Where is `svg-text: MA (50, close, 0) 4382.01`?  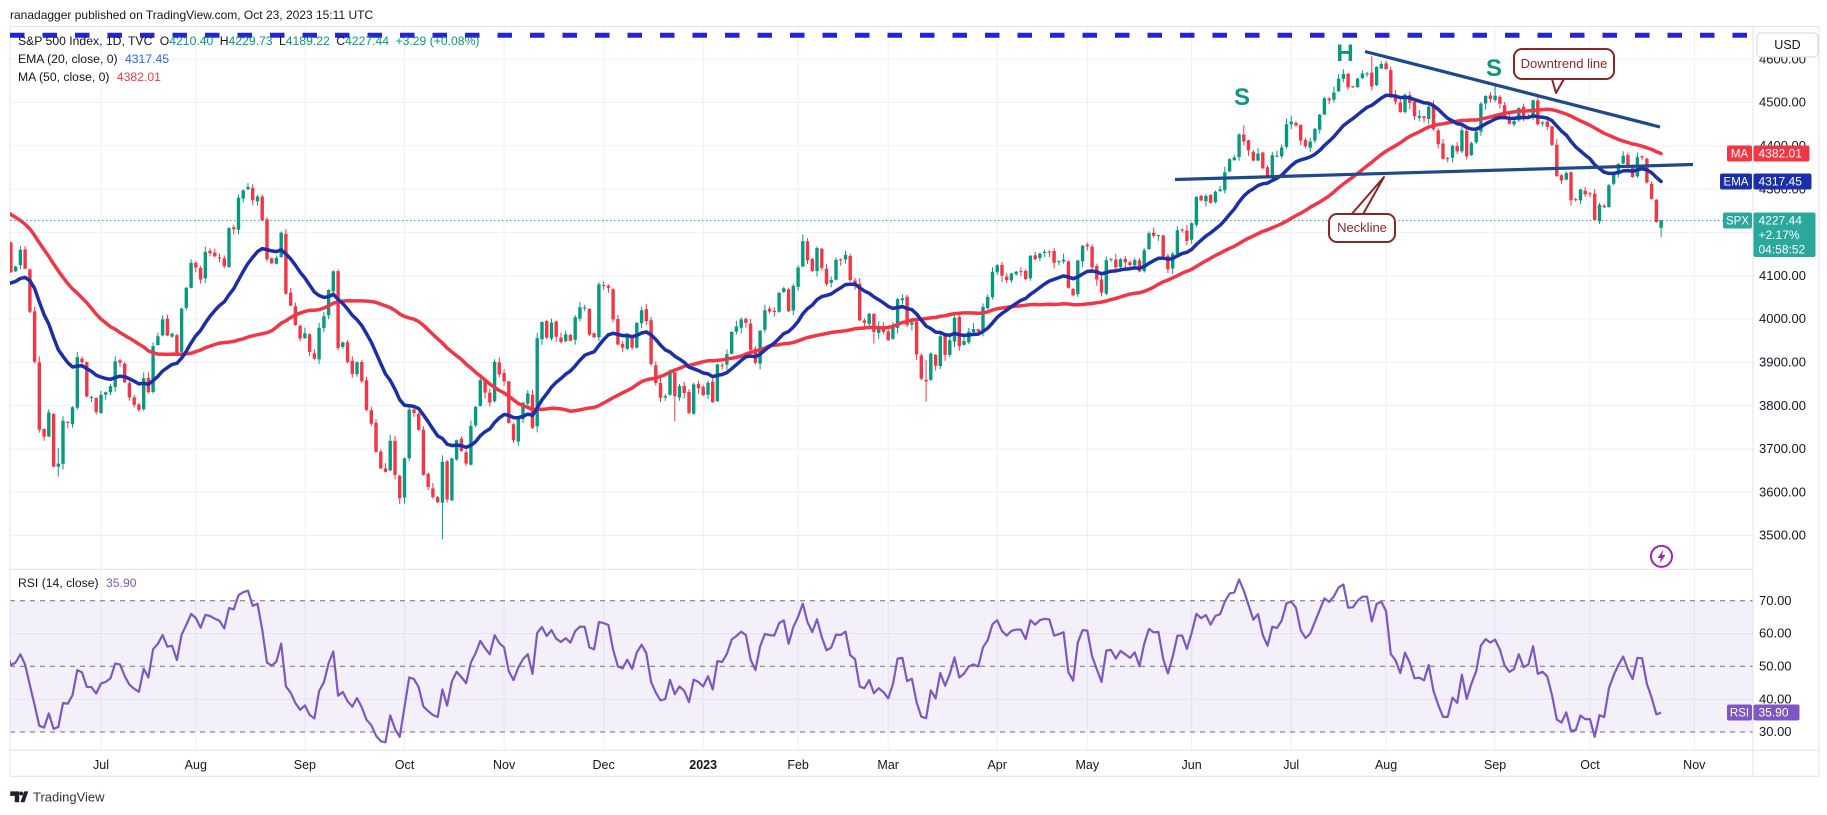 svg-text: MA (50, close, 0) 4382.01 is located at coordinates (89, 77).